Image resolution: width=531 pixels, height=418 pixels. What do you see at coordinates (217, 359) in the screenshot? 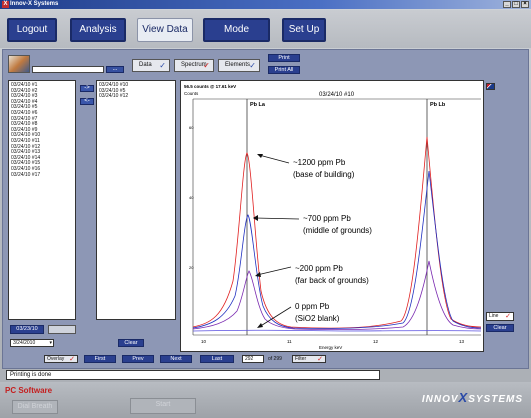
I see `last-button: Last` at bounding box center [217, 359].